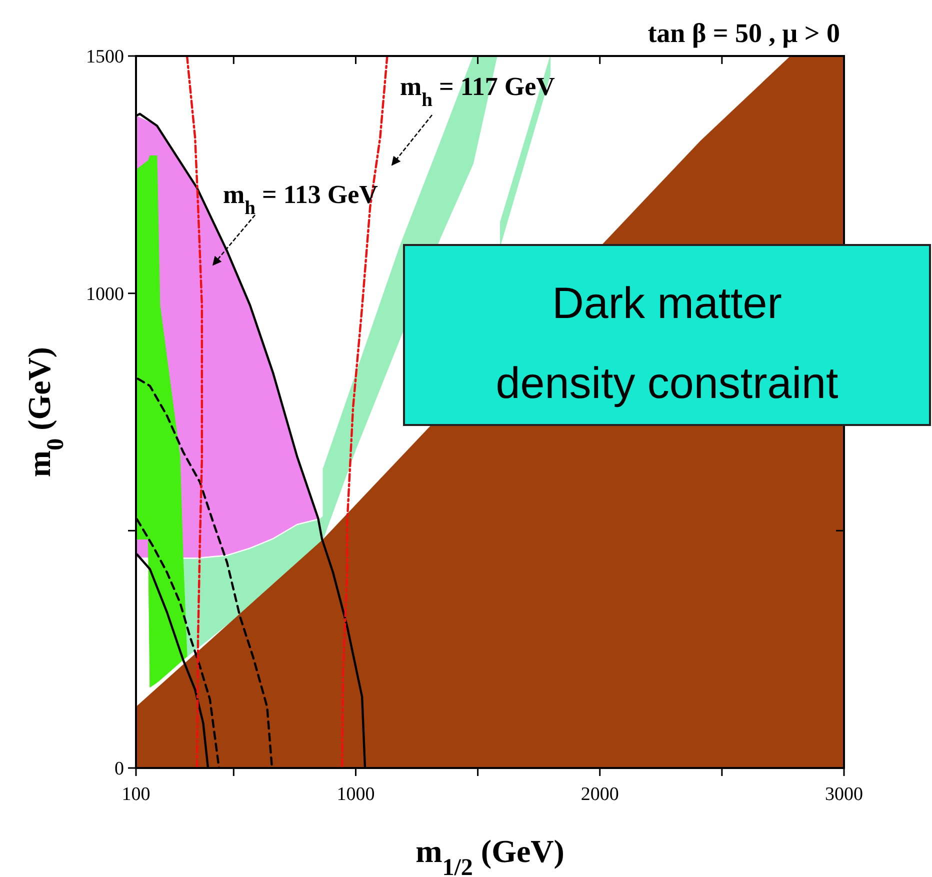 This screenshot has width=932, height=877. What do you see at coordinates (195, 412) in the screenshot?
I see `line-series` at bounding box center [195, 412].